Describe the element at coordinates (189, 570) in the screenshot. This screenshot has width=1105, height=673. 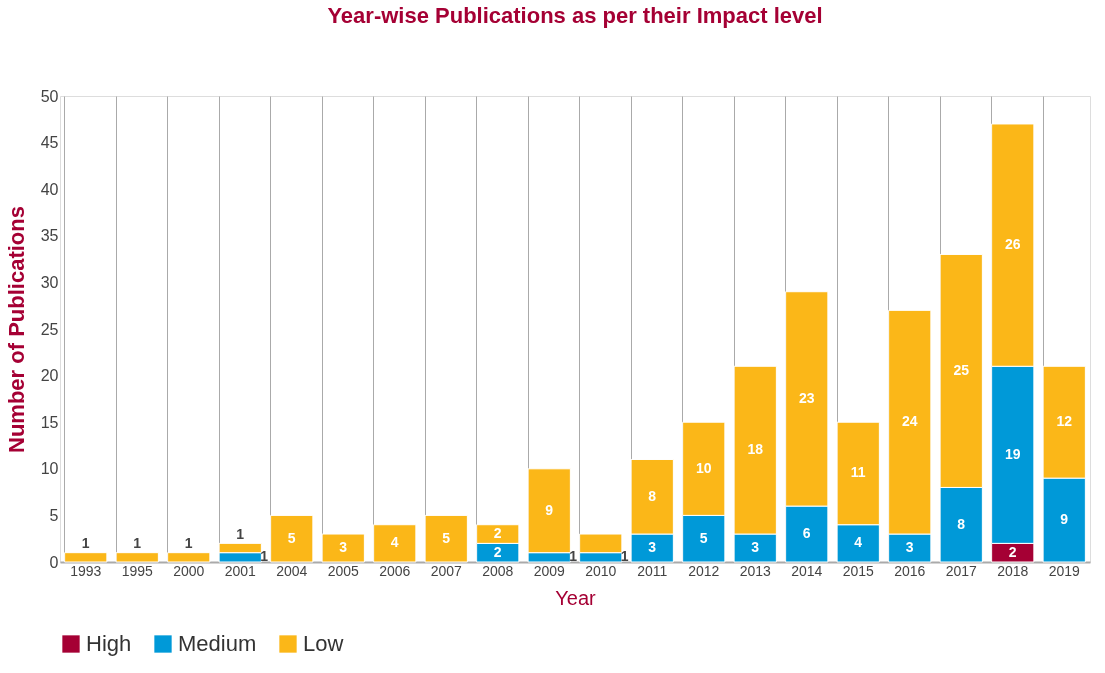
I see `x-tick-label: 2000` at that location.